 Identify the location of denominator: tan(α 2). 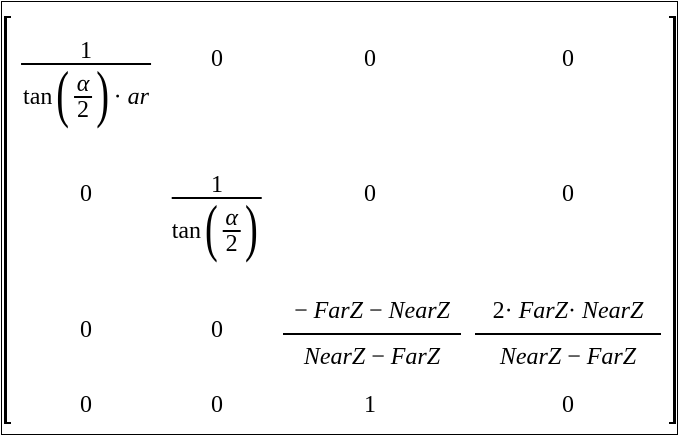
(217, 227).